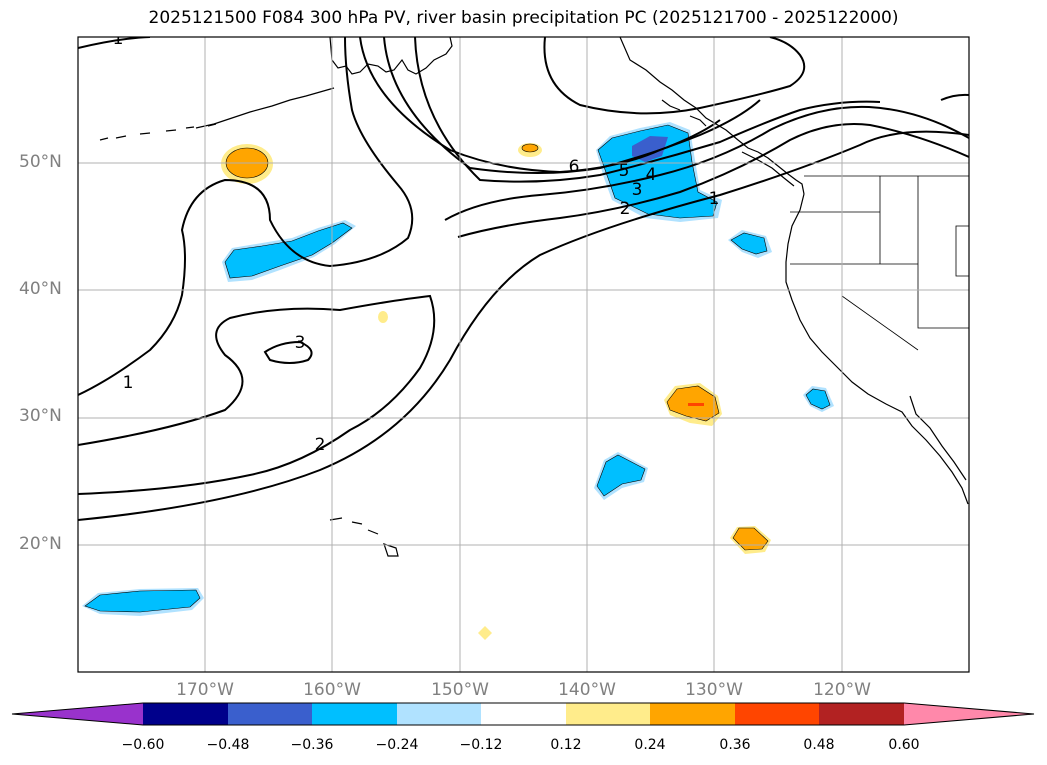  I want to click on colorbar-tick-label: 0.24, so click(650, 745).